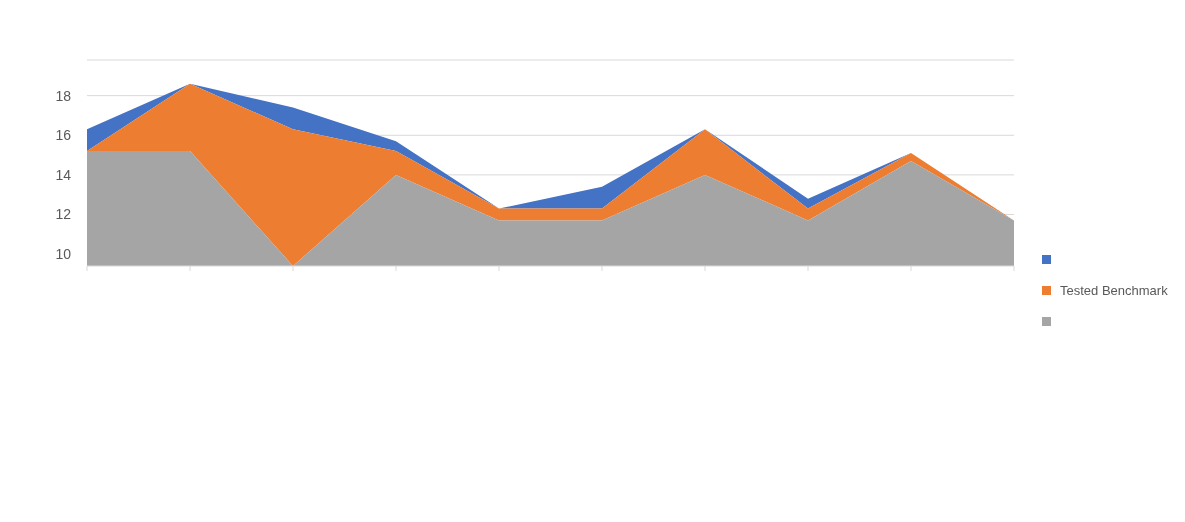  What do you see at coordinates (63, 214) in the screenshot?
I see `y-tick-label: 12` at bounding box center [63, 214].